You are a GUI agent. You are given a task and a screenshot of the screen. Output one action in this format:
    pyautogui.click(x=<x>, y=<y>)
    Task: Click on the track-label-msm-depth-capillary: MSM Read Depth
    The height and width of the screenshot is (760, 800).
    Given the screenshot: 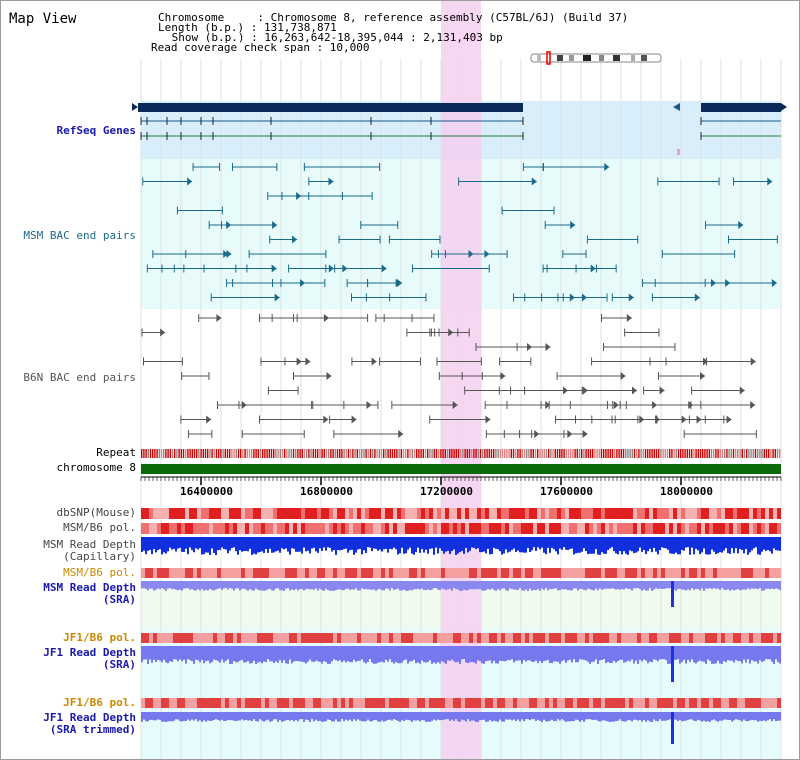 What is the action you would take?
    pyautogui.click(x=89, y=544)
    